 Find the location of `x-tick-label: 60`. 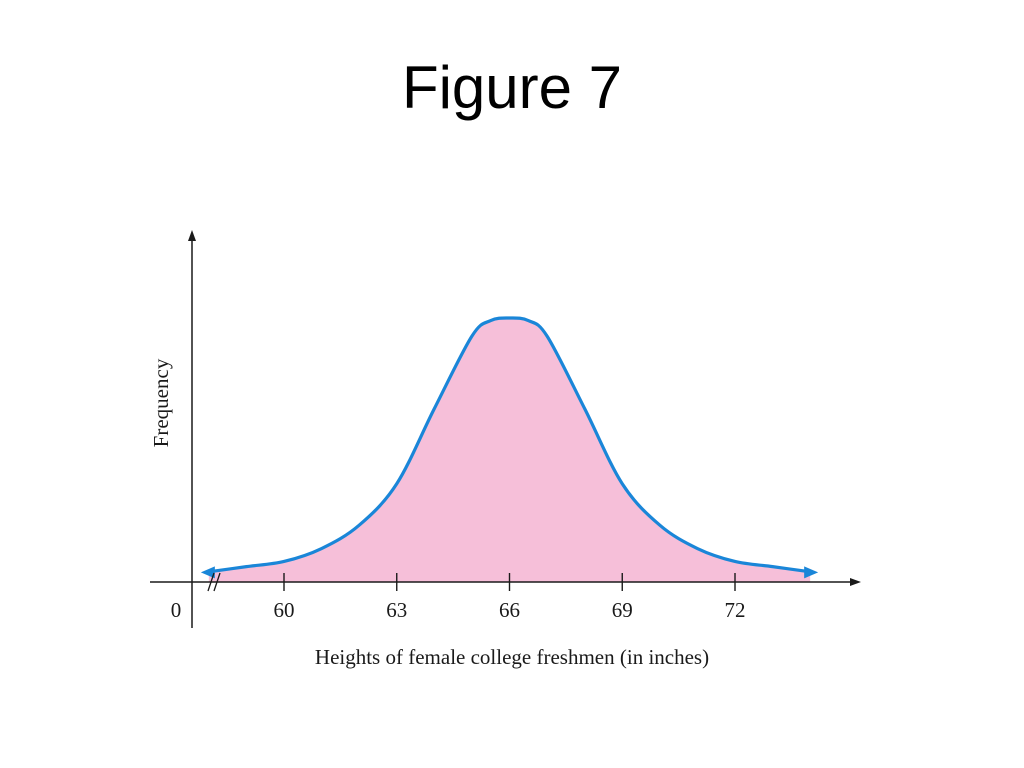

x-tick-label: 60 is located at coordinates (284, 610).